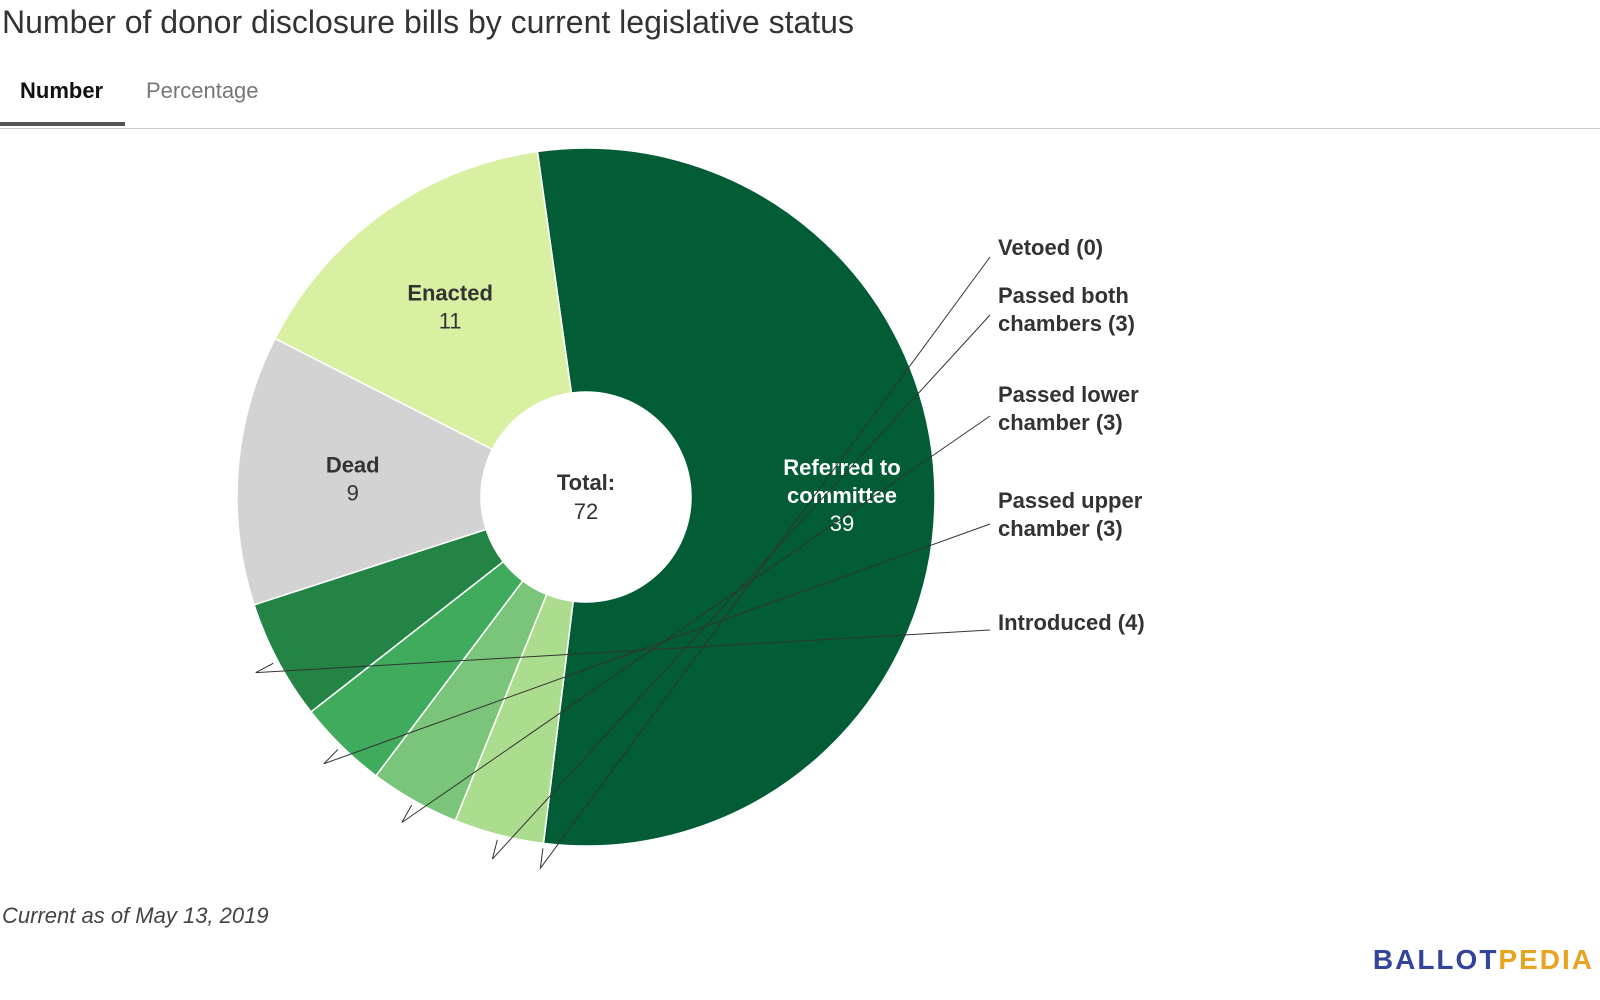  What do you see at coordinates (1063, 295) in the screenshot?
I see `outside-label-passed-both-chambers-line0: Passed both` at bounding box center [1063, 295].